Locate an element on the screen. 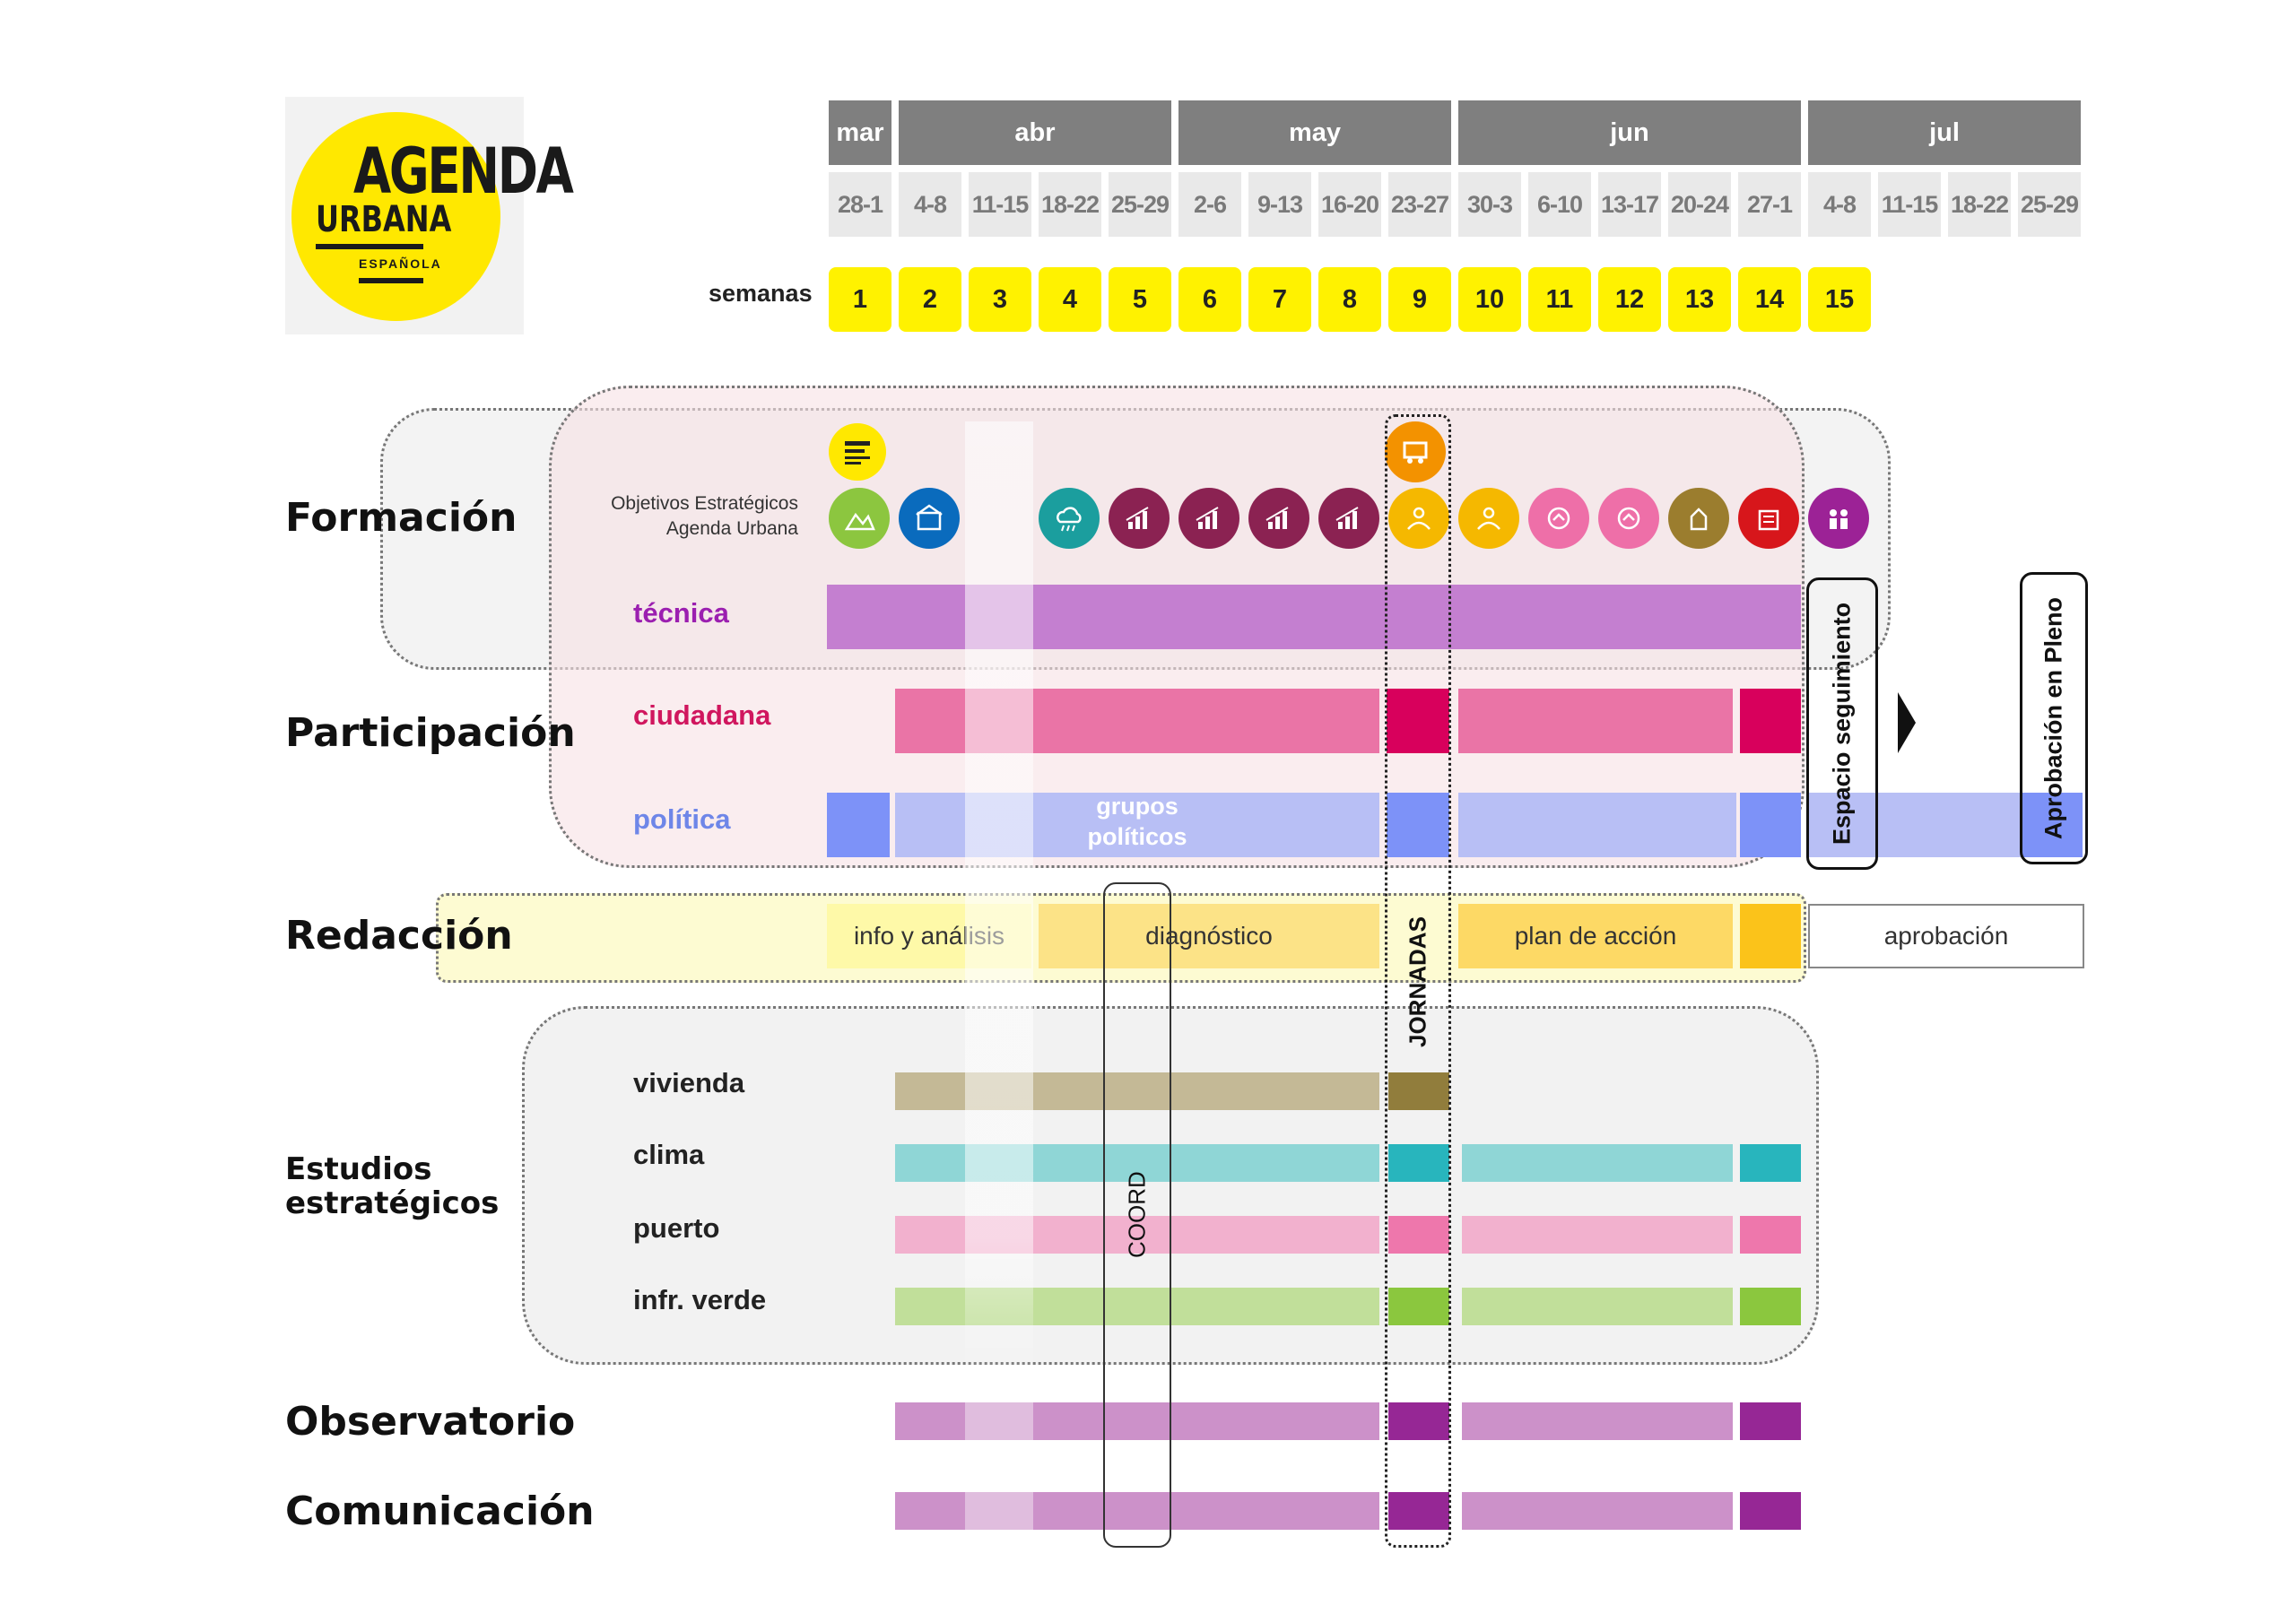  phase-plan-accion: plan de acción is located at coordinates (1595, 936).